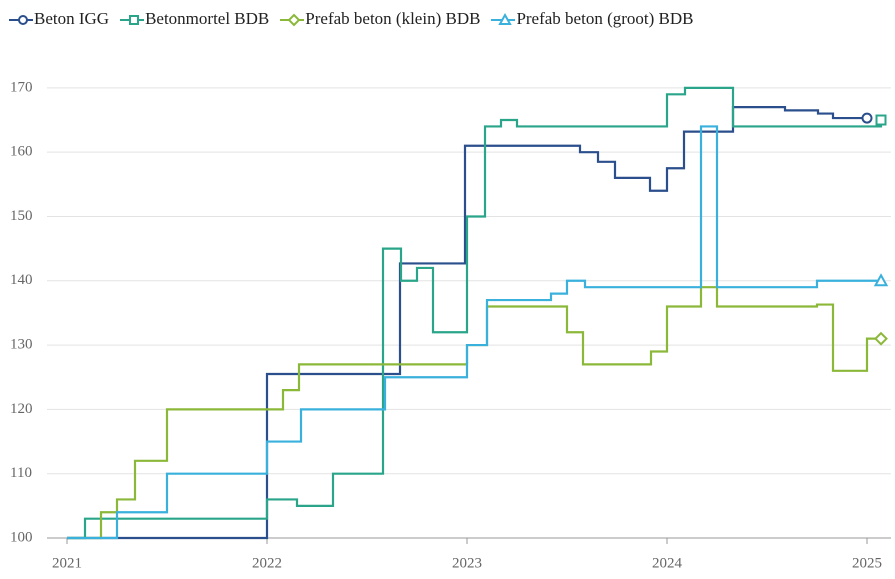 Image resolution: width=895 pixels, height=579 pixels. What do you see at coordinates (21, 280) in the screenshot?
I see `y-tick-label: 140` at bounding box center [21, 280].